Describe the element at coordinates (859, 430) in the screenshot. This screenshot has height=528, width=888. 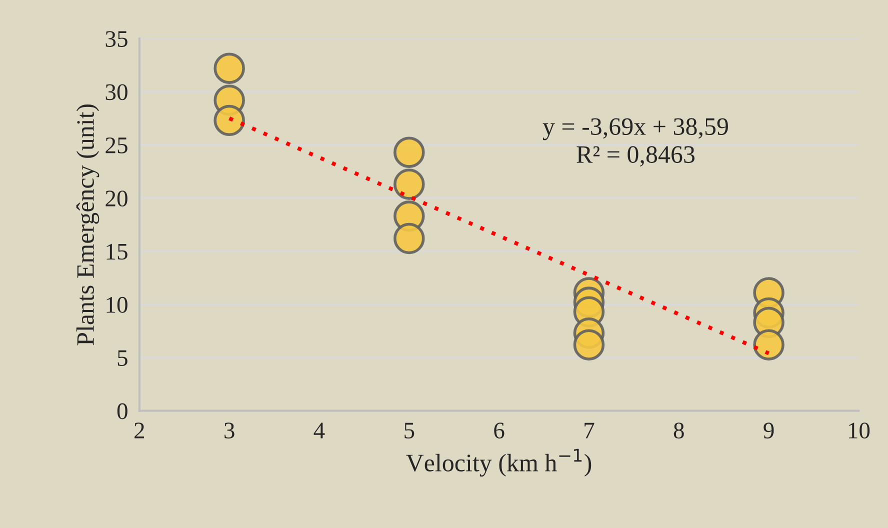
I see `x-tick-label: 10` at that location.